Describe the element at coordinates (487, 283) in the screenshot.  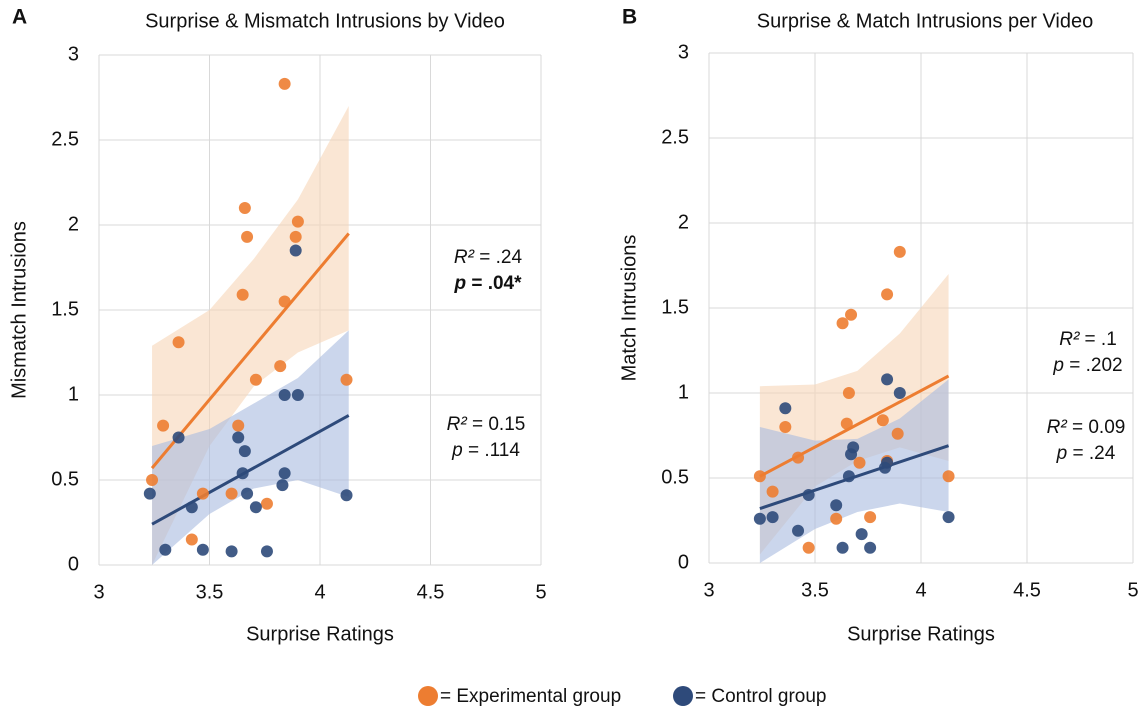
I see `stat-annotation: p = .04*` at that location.